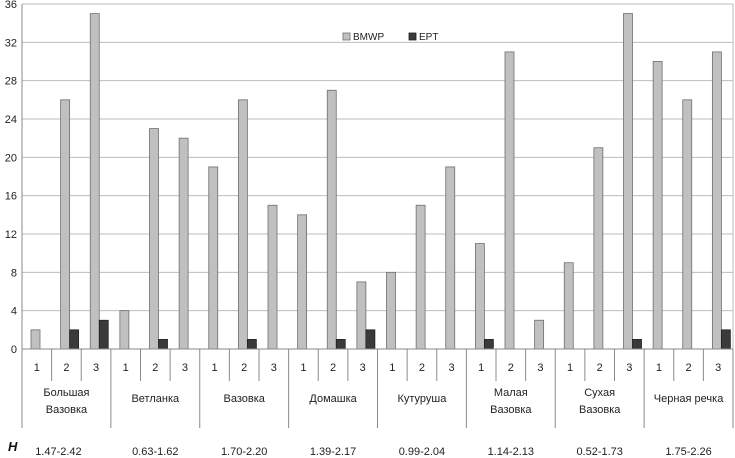 The image size is (735, 458). What do you see at coordinates (346, 36) in the screenshot?
I see `legend-swatch-bmwp` at bounding box center [346, 36].